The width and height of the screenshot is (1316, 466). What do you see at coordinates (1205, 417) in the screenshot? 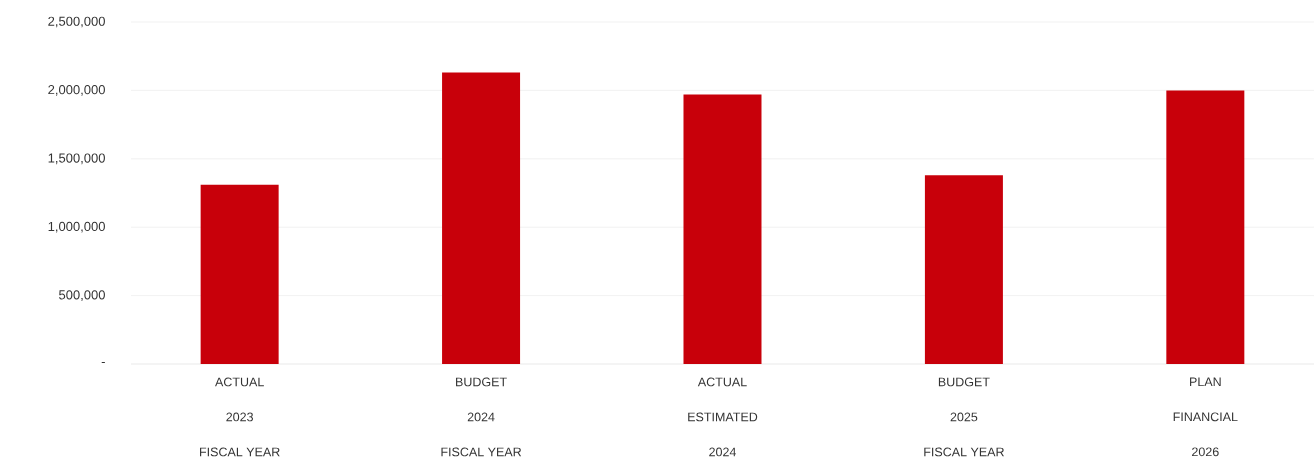
I see `category-label: PLAN FINANCIAL 2026` at bounding box center [1205, 417].